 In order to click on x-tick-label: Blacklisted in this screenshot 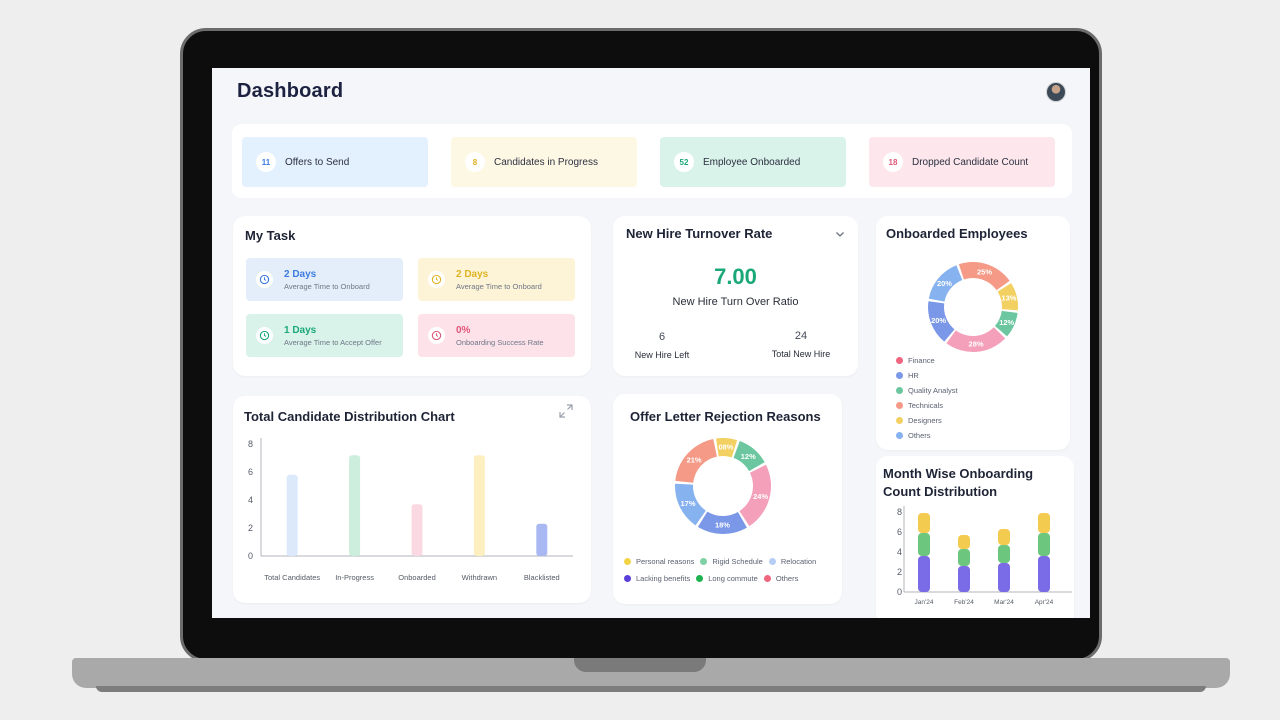, I will do `click(542, 577)`.